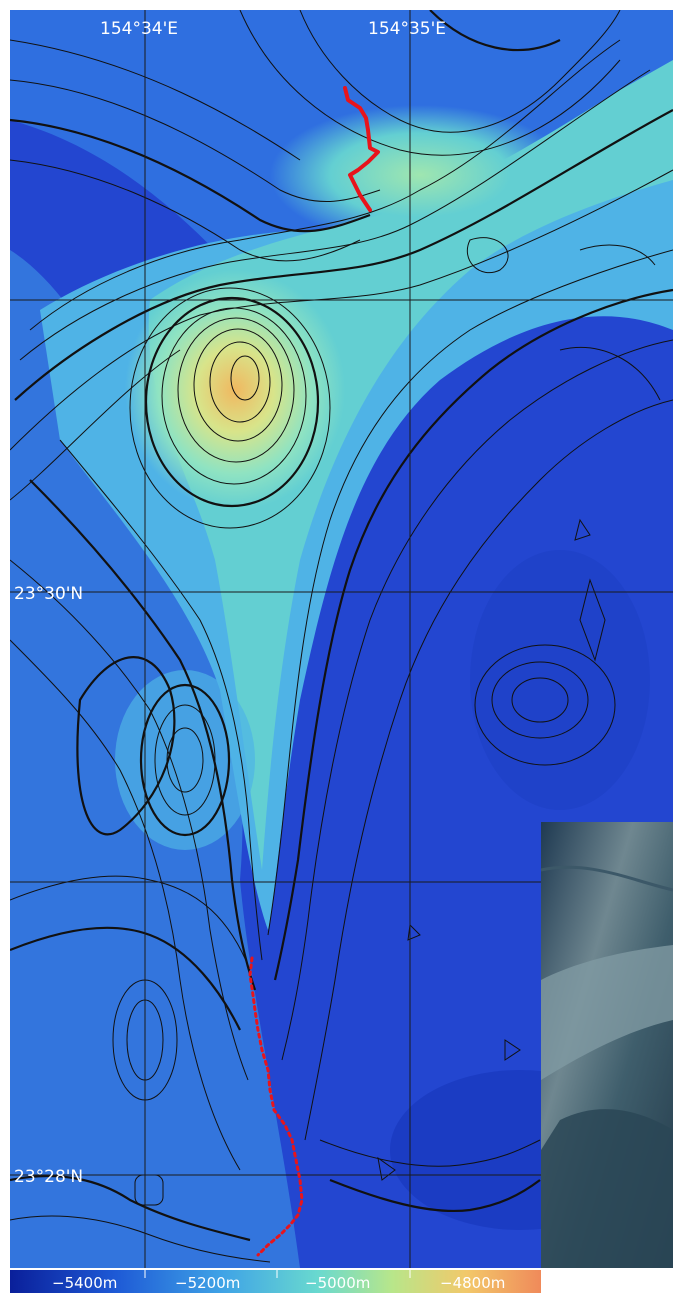 This screenshot has width=673, height=1293. I want to click on north-ridge-zone, so click(420, 175).